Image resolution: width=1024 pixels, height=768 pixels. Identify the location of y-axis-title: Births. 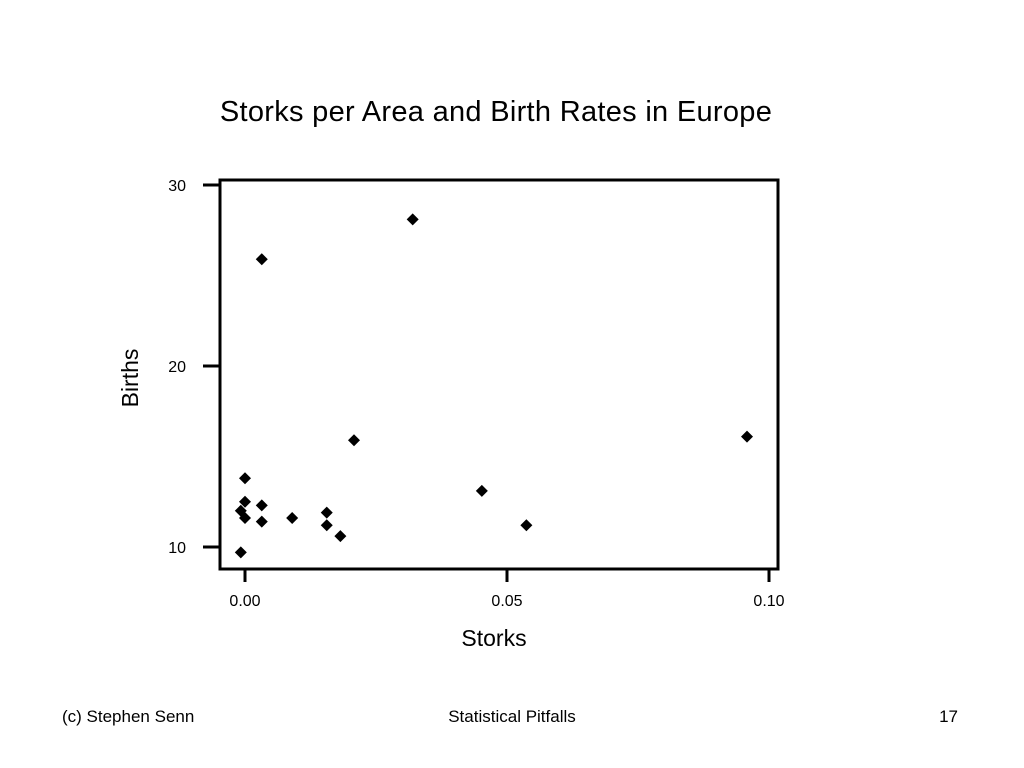
(130, 378).